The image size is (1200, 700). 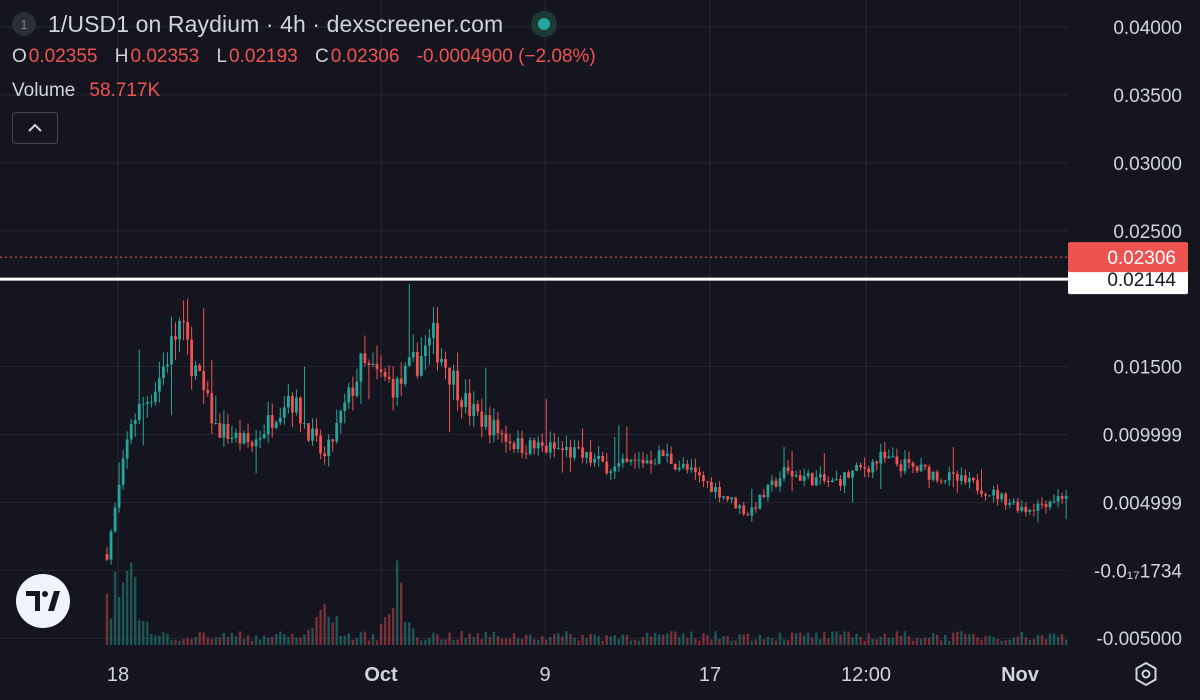 What do you see at coordinates (35, 128) in the screenshot?
I see `collapse-legend-button` at bounding box center [35, 128].